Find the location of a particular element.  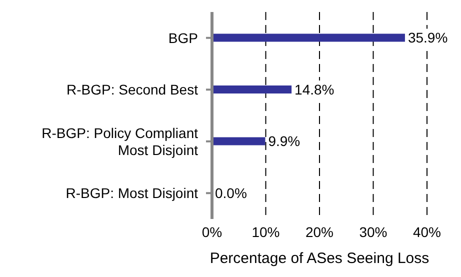

x-axis-title: Percentage of ASes Seeing Loss is located at coordinates (320, 258).